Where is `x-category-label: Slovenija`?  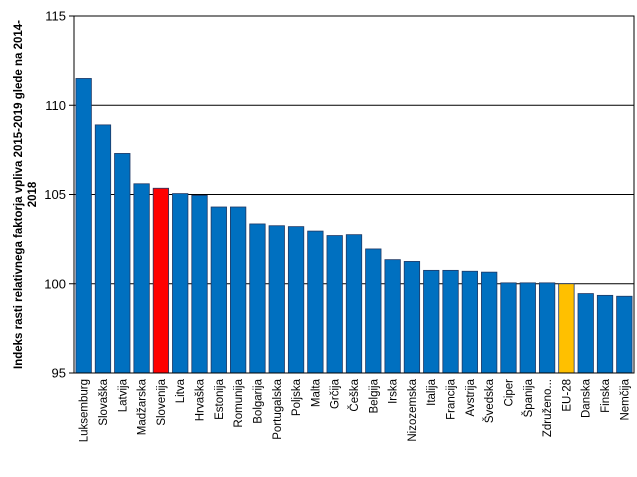
x-category-label: Slovenija is located at coordinates (162, 401).